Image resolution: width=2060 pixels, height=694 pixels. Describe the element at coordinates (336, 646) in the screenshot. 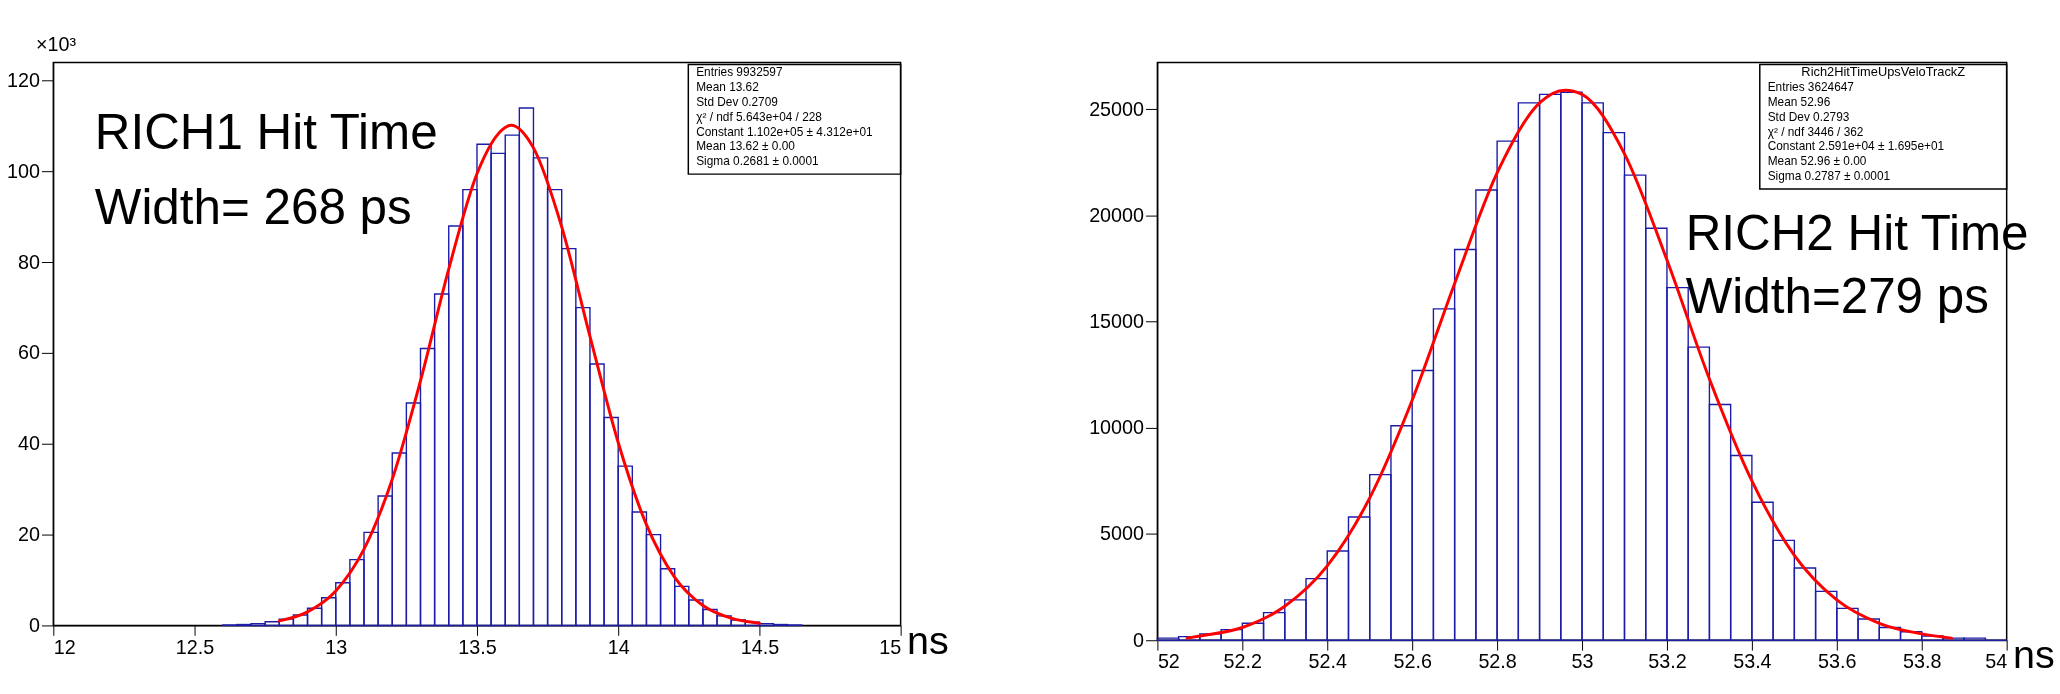

I see `x-tick-label: 13` at that location.